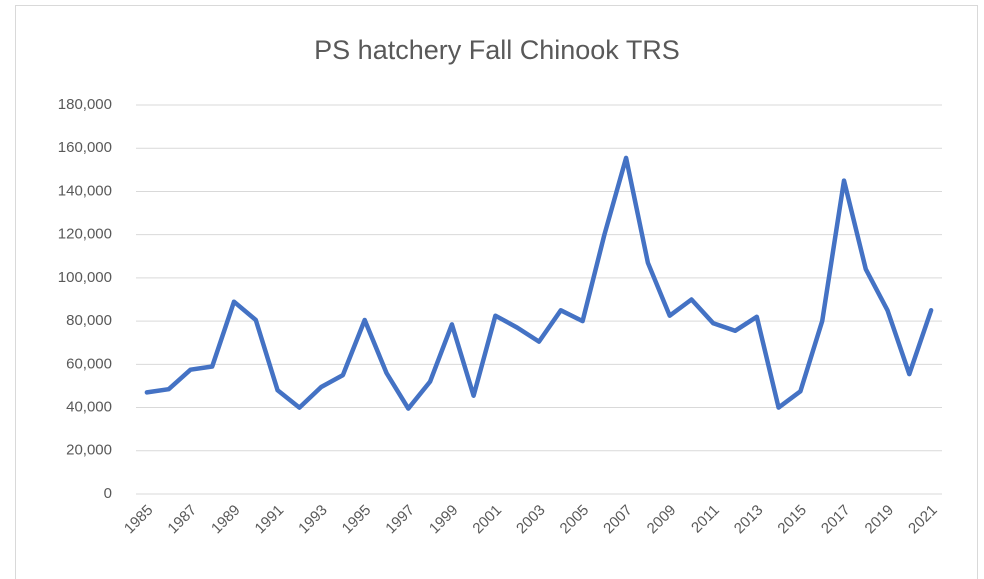 This screenshot has width=984, height=579. What do you see at coordinates (85, 104) in the screenshot?
I see `y-tick-label: 180,000` at bounding box center [85, 104].